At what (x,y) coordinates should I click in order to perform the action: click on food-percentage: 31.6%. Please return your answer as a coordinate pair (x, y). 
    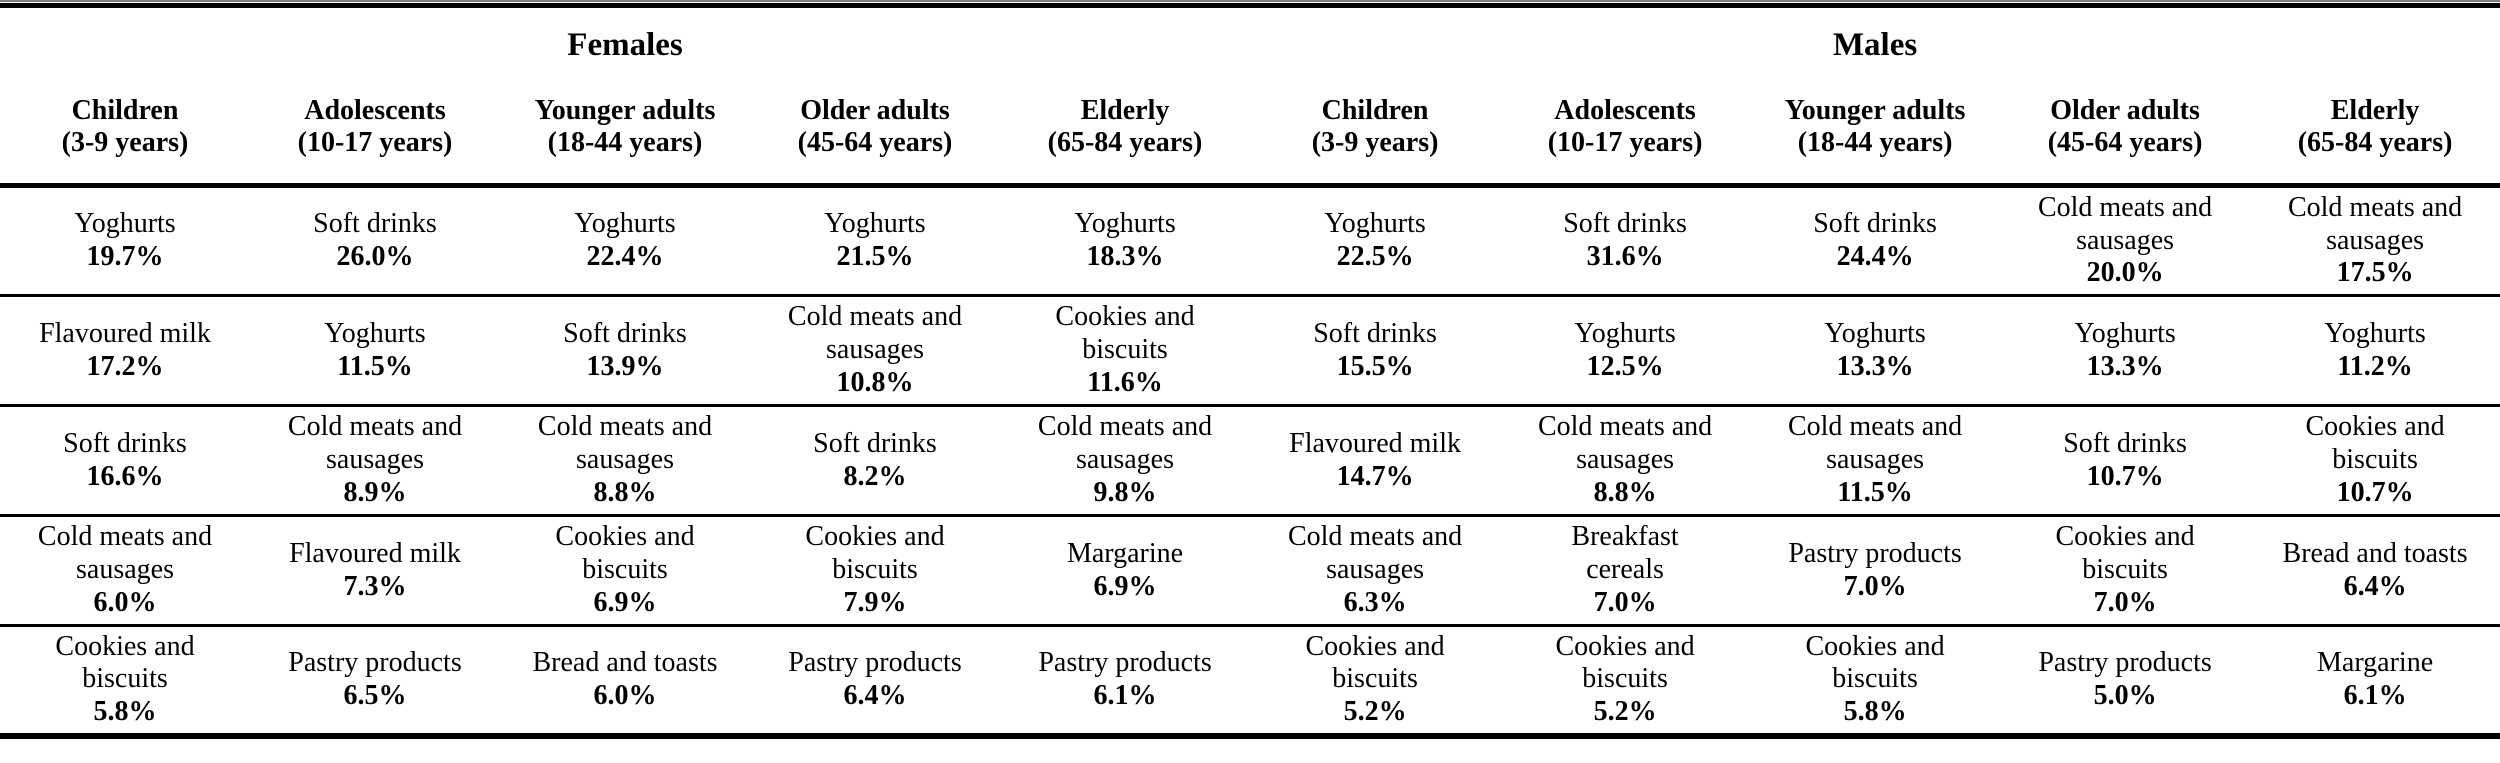
    Looking at the image, I should click on (1625, 256).